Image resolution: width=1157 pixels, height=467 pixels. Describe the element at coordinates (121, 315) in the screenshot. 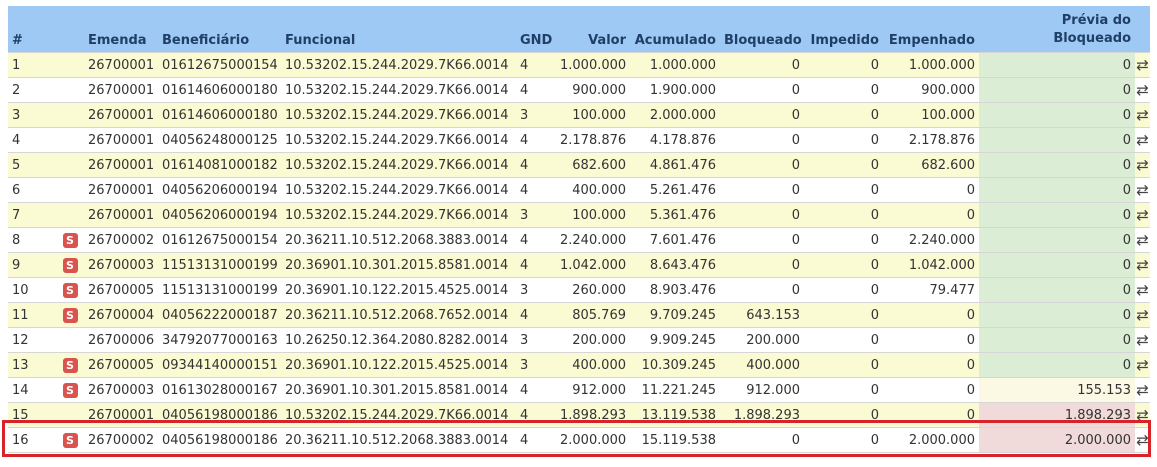

I see `cell-emenda: 26700004` at that location.